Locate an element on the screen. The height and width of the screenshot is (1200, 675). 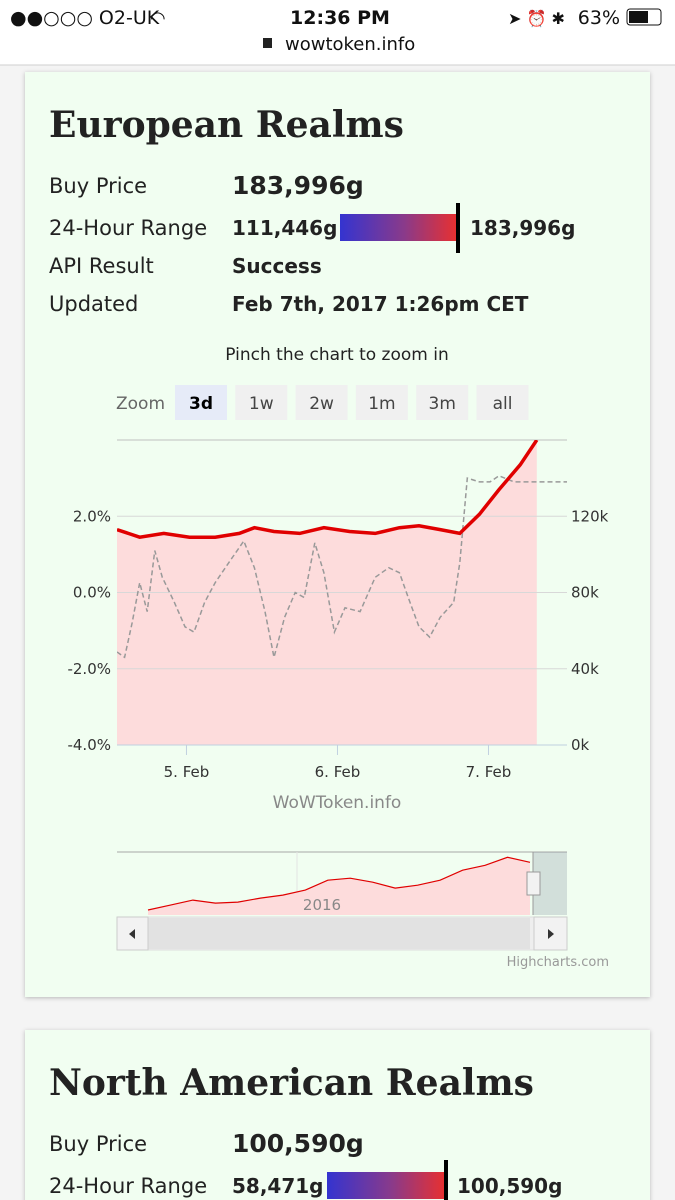
x-tick-label: 5. Feb is located at coordinates (187, 772).